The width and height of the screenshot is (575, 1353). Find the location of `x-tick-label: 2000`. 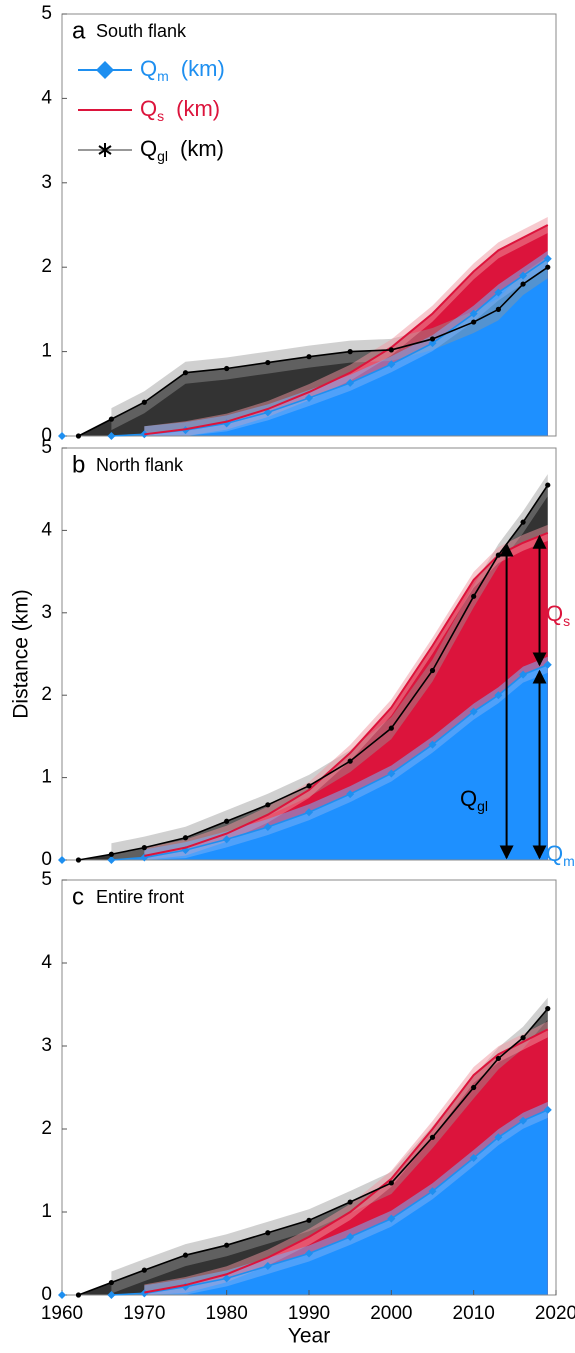

x-tick-label: 2000 is located at coordinates (391, 1313).